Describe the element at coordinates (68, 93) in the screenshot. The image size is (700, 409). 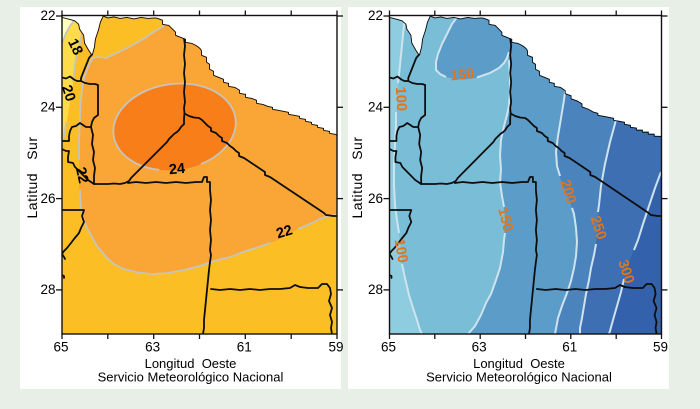
I see `svg-text: 20` at that location.